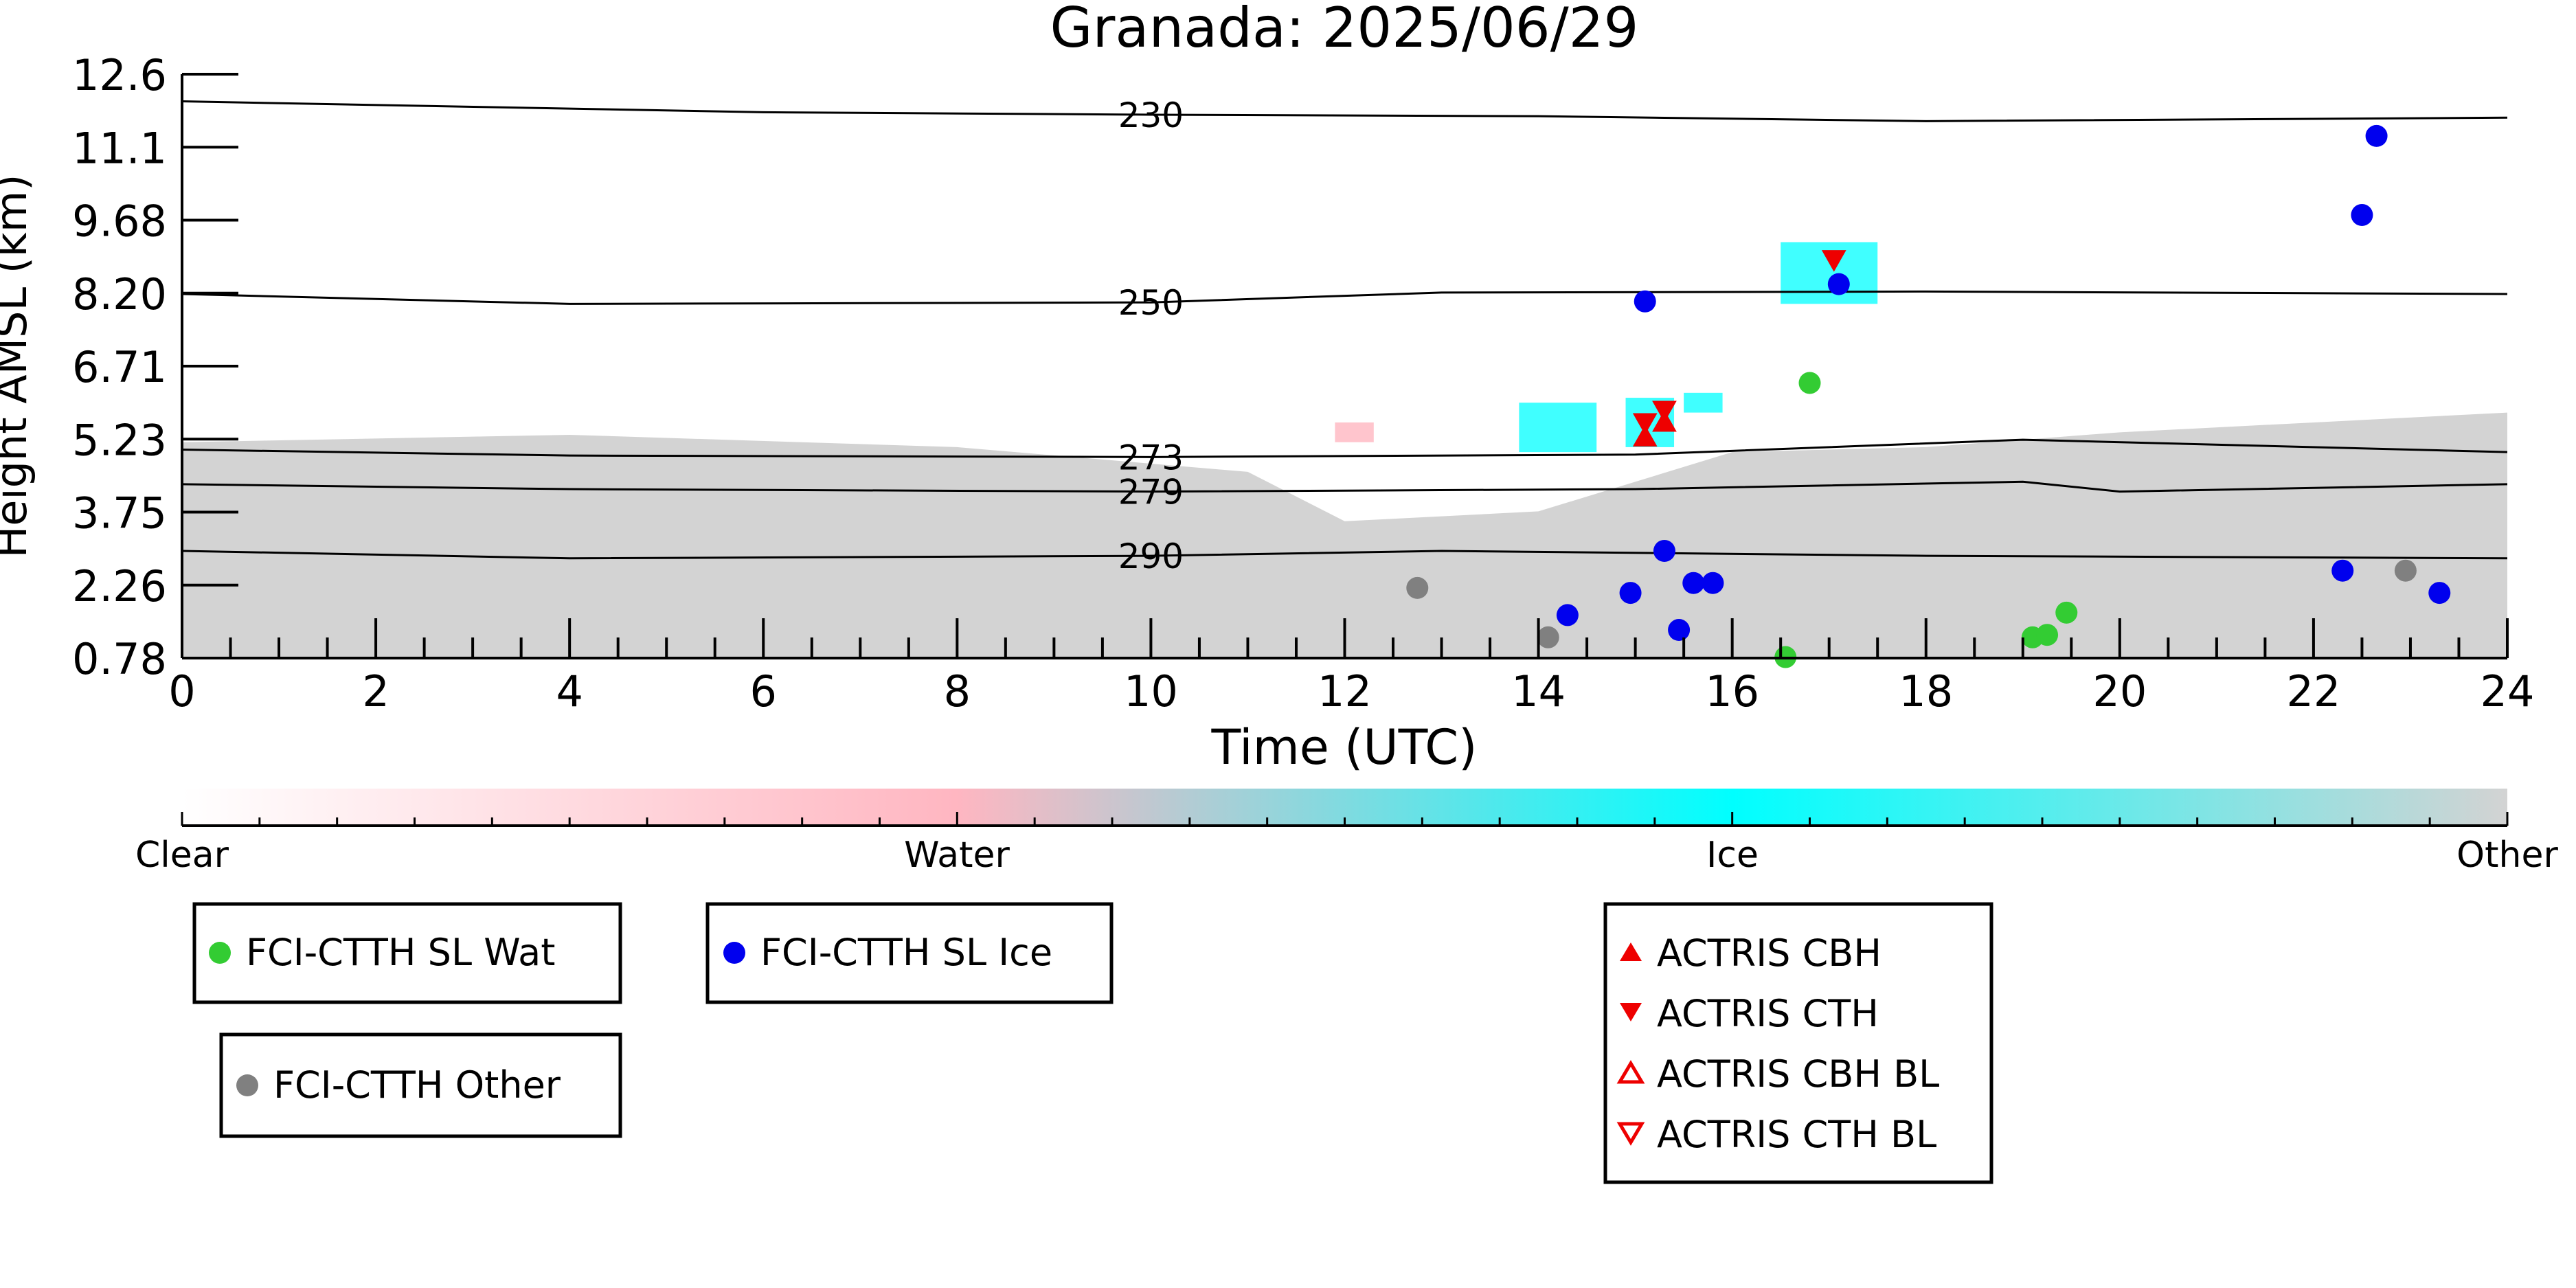  What do you see at coordinates (2119, 691) in the screenshot?
I see `x-tick-label: 20` at bounding box center [2119, 691].